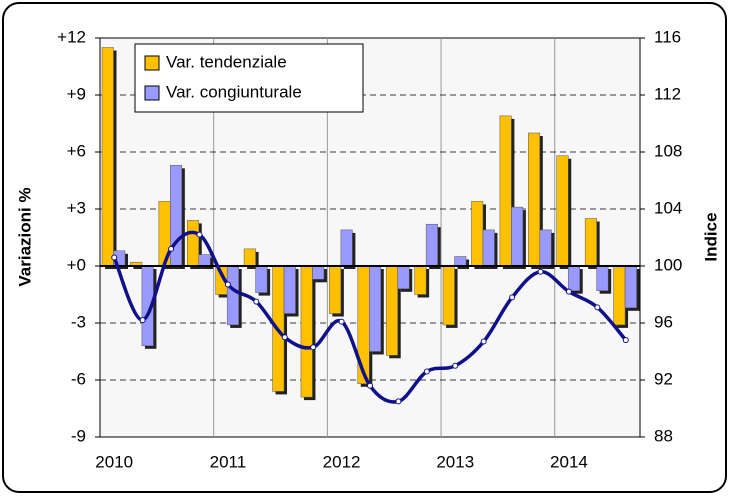 The image size is (730, 496). What do you see at coordinates (668, 207) in the screenshot?
I see `y2-tick-label: 104` at bounding box center [668, 207].